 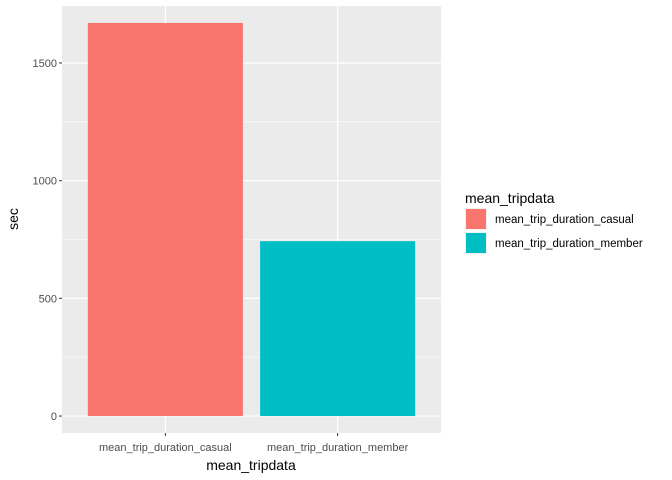 I want to click on y-tick-label: 0, so click(x=54, y=417).